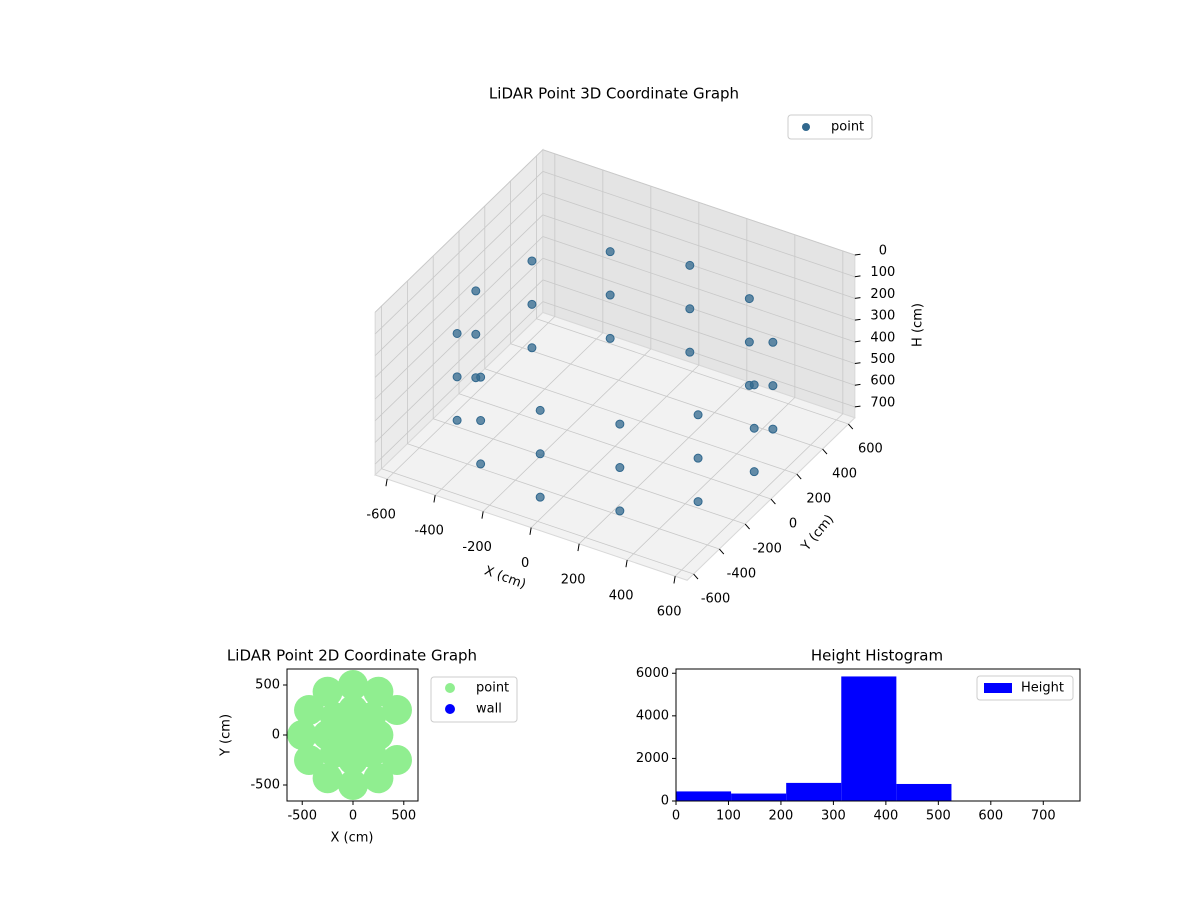 Image resolution: width=1200 pixels, height=904 pixels. I want to click on x-tick-label: 300, so click(833, 816).